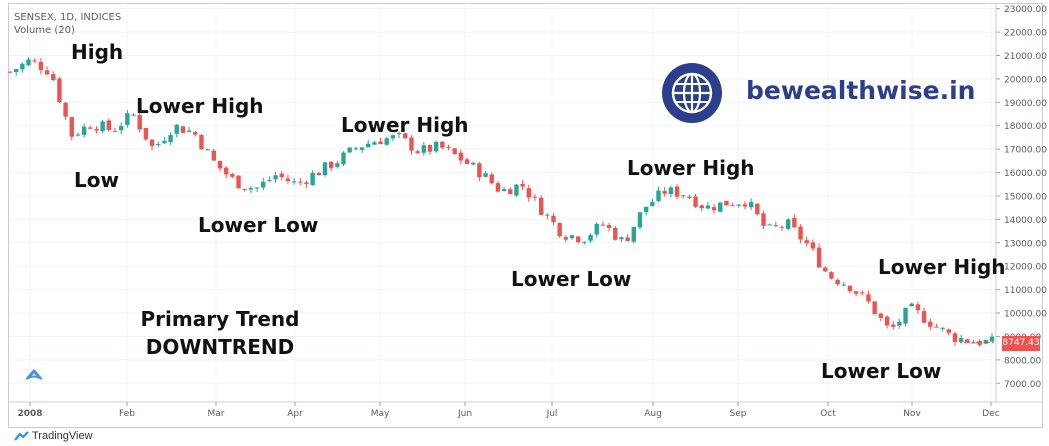 The width and height of the screenshot is (1049, 446). What do you see at coordinates (97, 52) in the screenshot?
I see `annotation-high: High` at bounding box center [97, 52].